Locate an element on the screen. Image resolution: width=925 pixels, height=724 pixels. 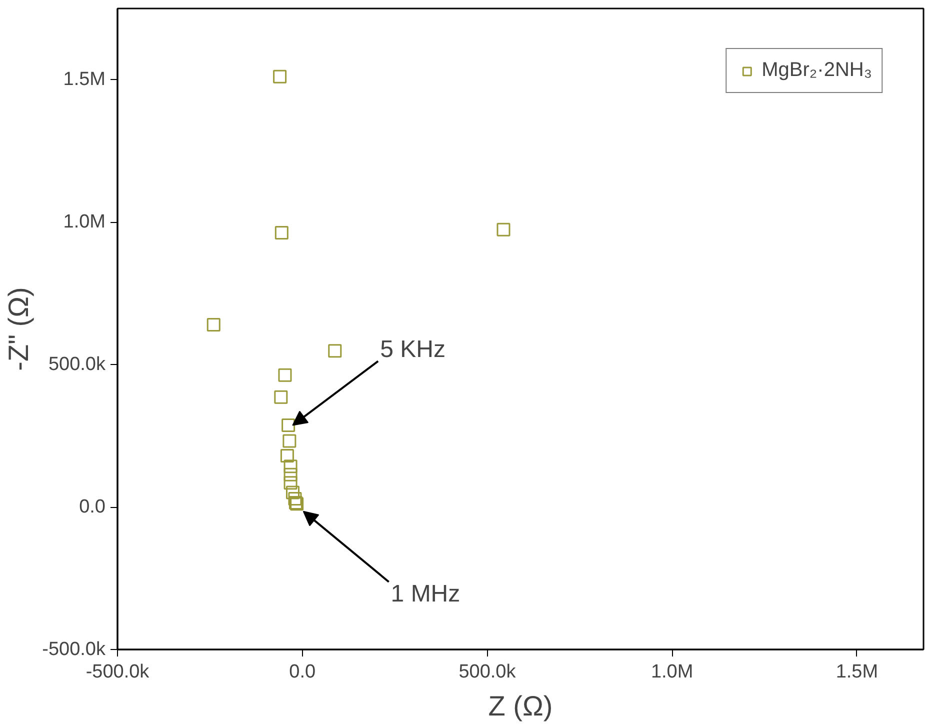
y-axis-title: -Z" (Ω) is located at coordinates (18, 329).